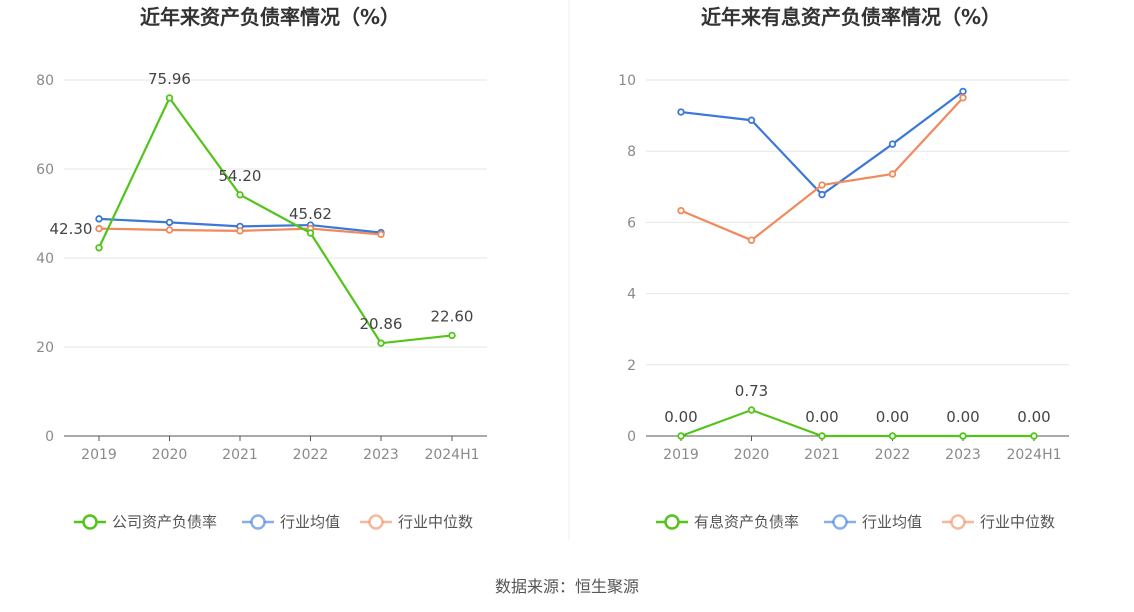  I want to click on y-tick-label: 6, so click(631, 223).